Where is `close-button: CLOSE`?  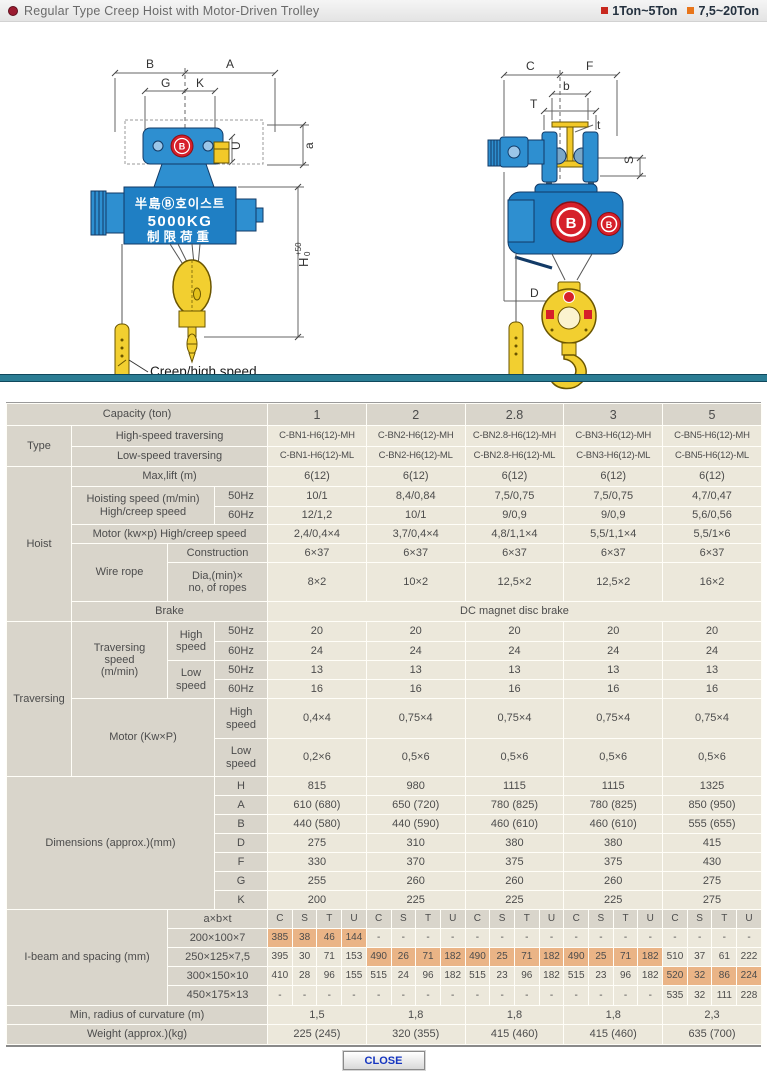
close-button: CLOSE is located at coordinates (383, 1060).